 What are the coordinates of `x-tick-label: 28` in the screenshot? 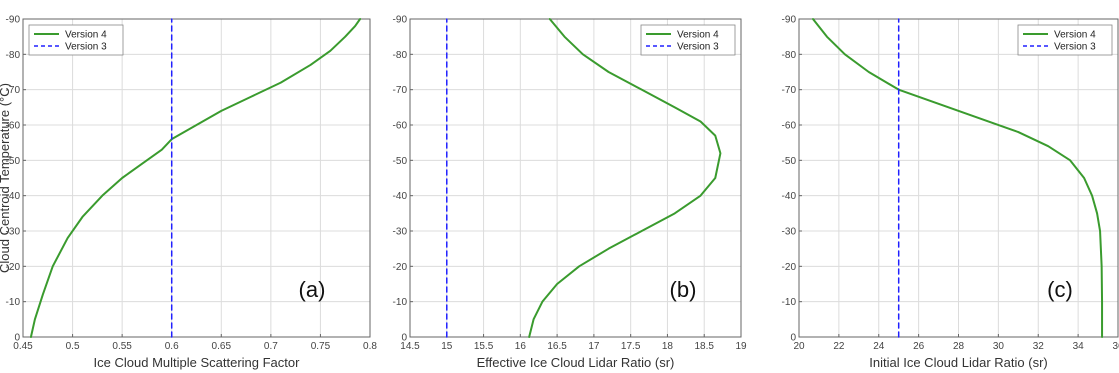 It's located at (959, 346).